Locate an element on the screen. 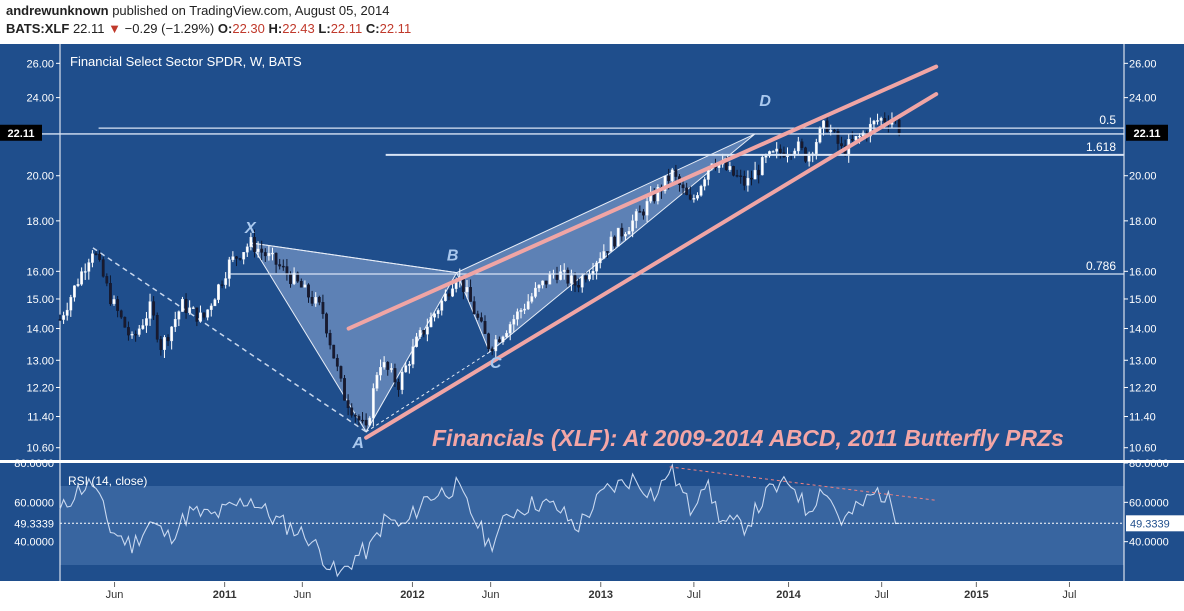 The width and height of the screenshot is (1184, 611). author-name: andrewunknown is located at coordinates (57, 10).